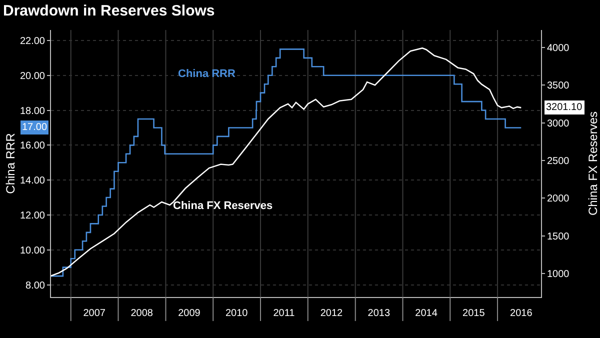 This screenshot has height=338, width=600. Describe the element at coordinates (558, 199) in the screenshot. I see `y2-tick-label: 2000` at that location.